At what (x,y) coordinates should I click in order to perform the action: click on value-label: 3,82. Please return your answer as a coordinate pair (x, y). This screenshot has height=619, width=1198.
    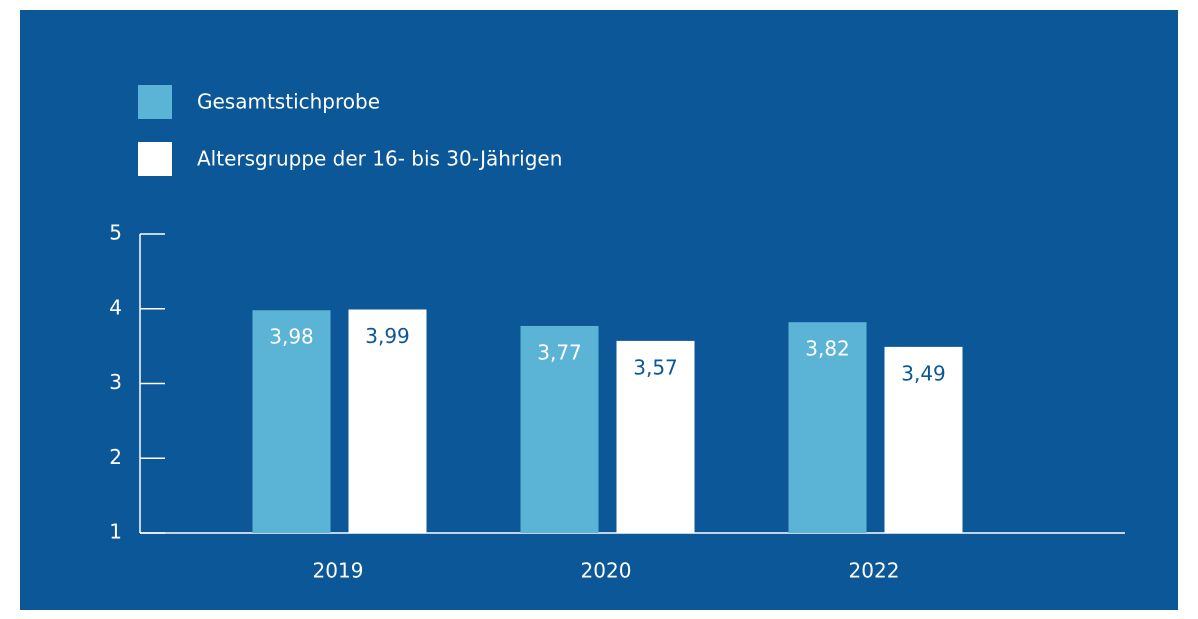
    Looking at the image, I should click on (827, 349).